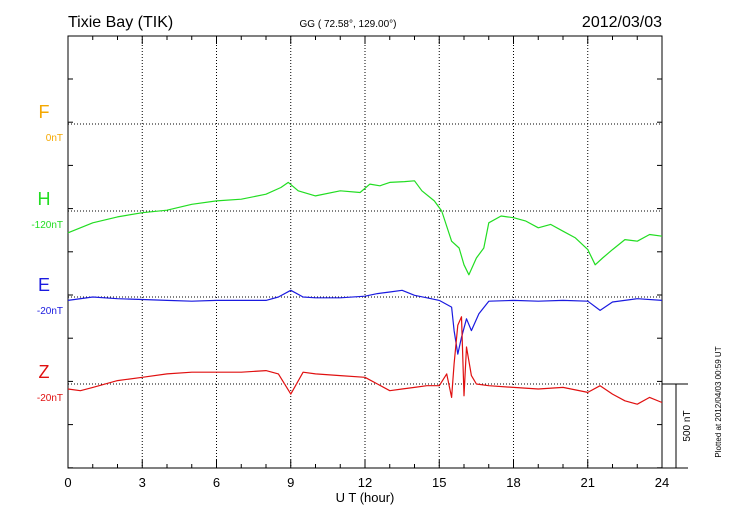 This screenshot has height=525, width=730. I want to click on x-tick-label: 21, so click(588, 482).